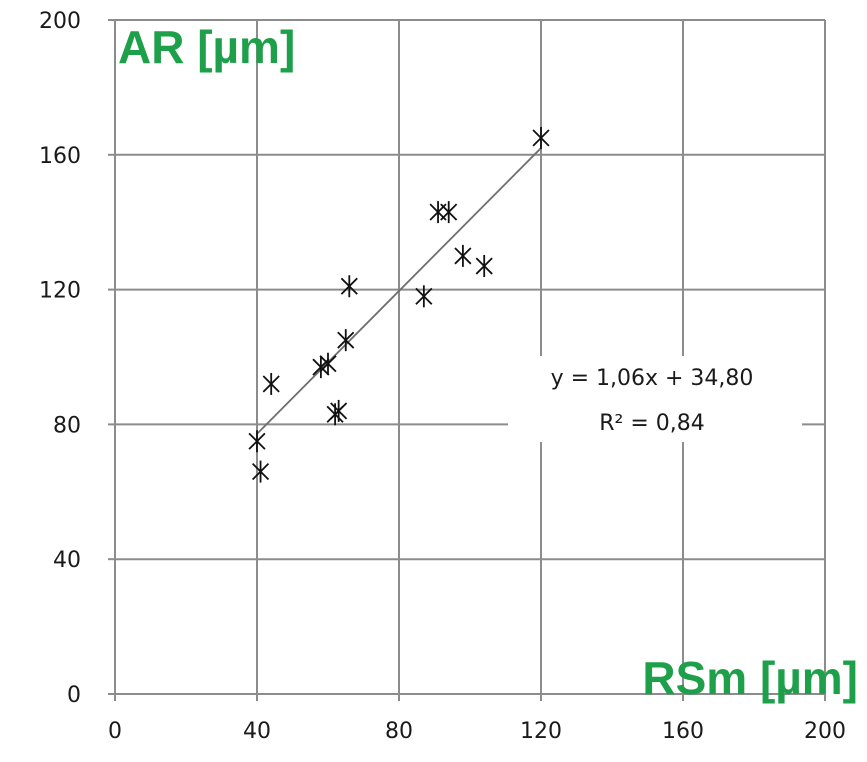 Image resolution: width=867 pixels, height=762 pixels. Describe the element at coordinates (750, 678) in the screenshot. I see `x-axis-title: RSm [µm]` at that location.